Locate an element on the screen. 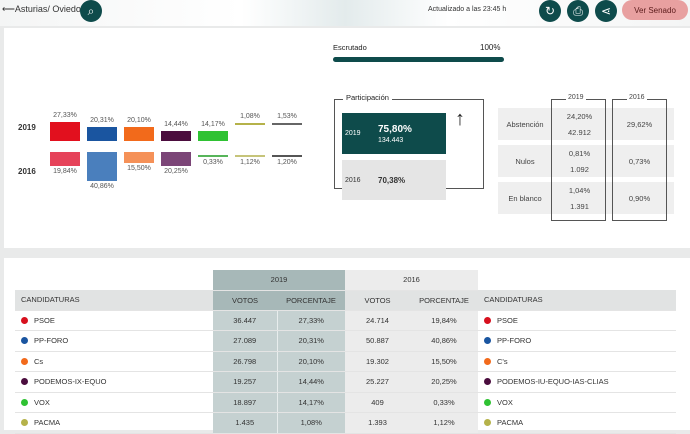 The image size is (690, 434). votos-2016: 50.887 is located at coordinates (377, 341).